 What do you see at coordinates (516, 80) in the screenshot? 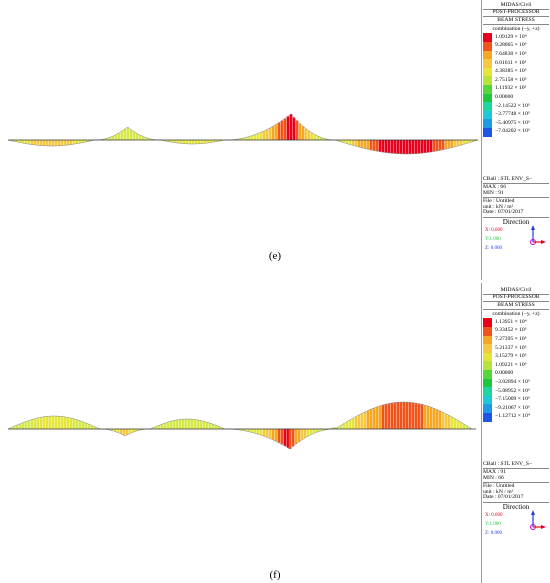
I see `color-scale-row: 2.75158 × 10³` at bounding box center [516, 80].